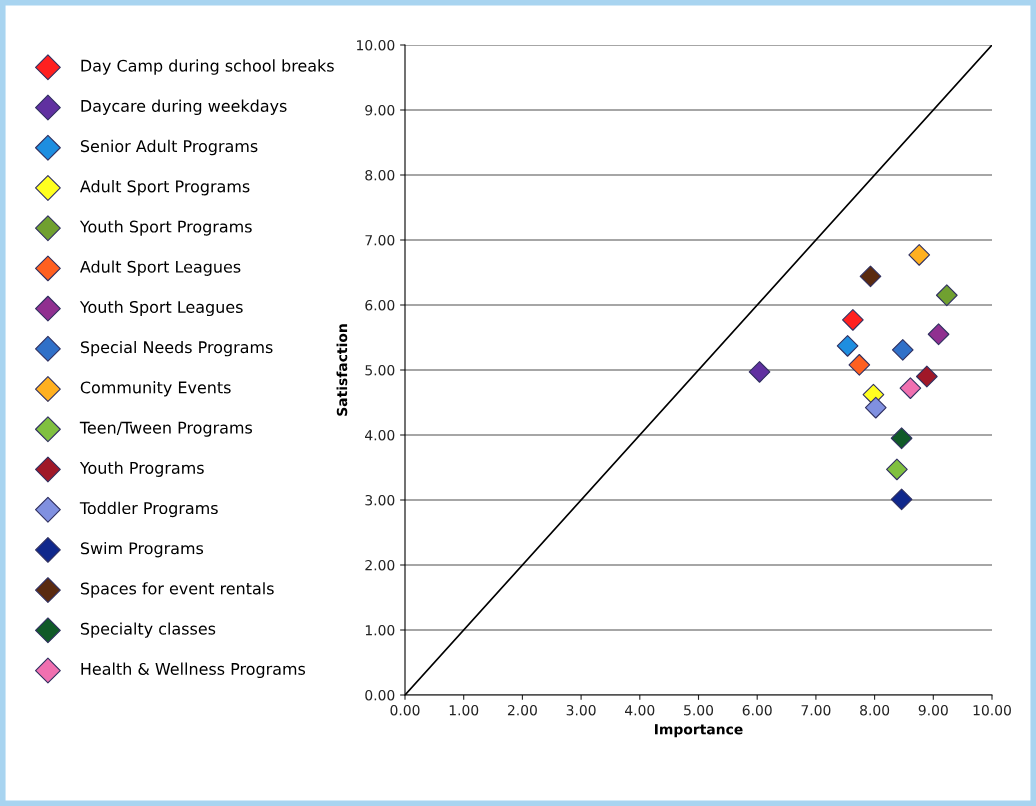 The height and width of the screenshot is (806, 1036). Describe the element at coordinates (380, 305) in the screenshot. I see `y-tick-label: 6.00` at that location.